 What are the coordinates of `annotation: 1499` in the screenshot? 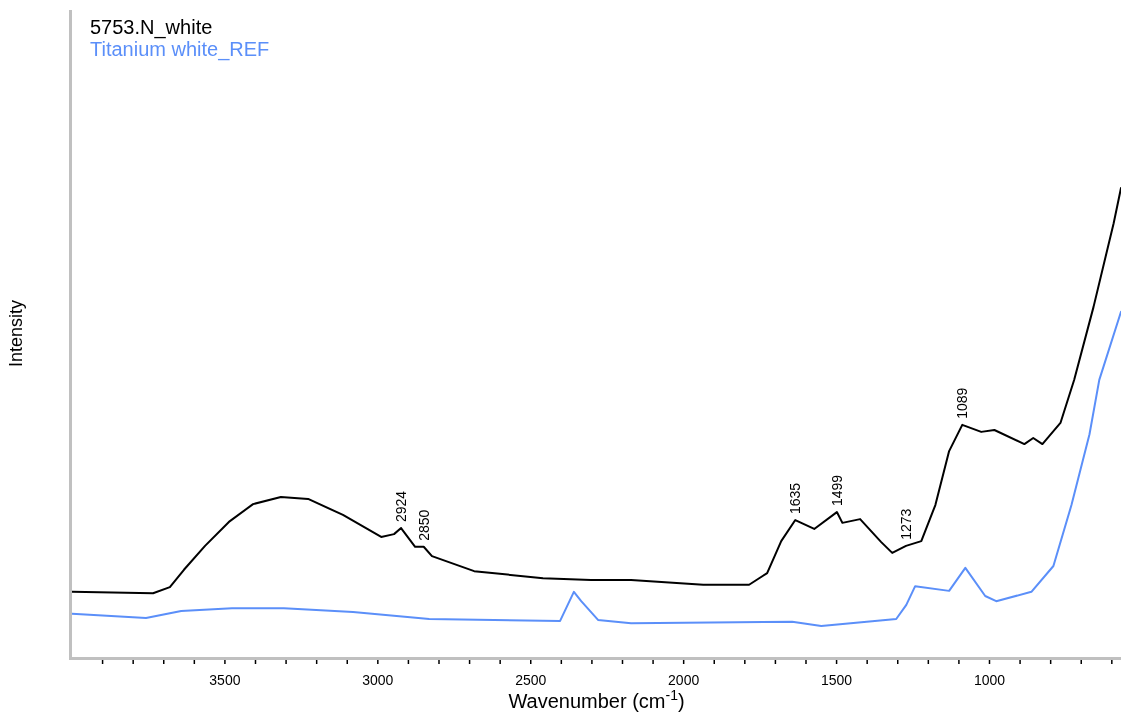 It's located at (836, 490).